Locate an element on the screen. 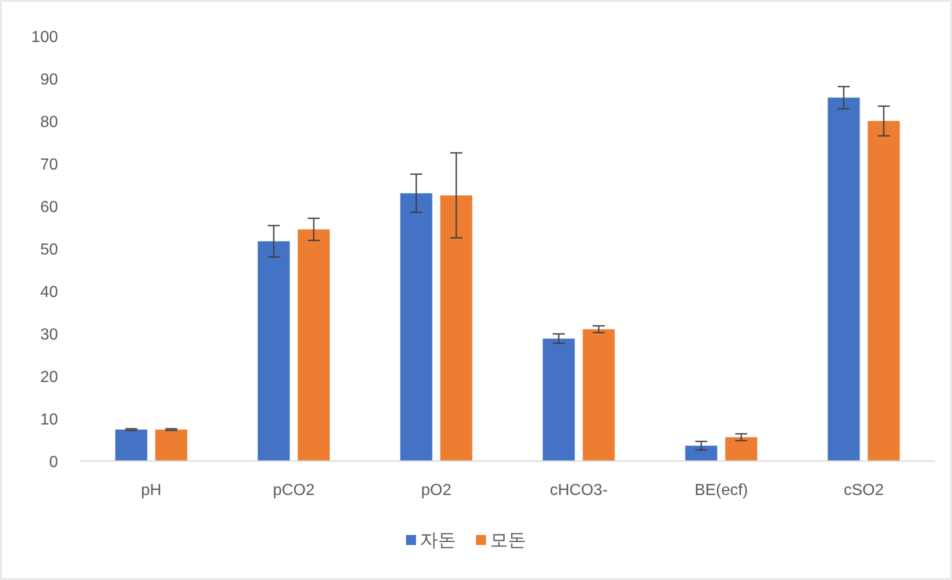 This screenshot has height=580, width=952. legend-label: 자돈 is located at coordinates (438, 540).